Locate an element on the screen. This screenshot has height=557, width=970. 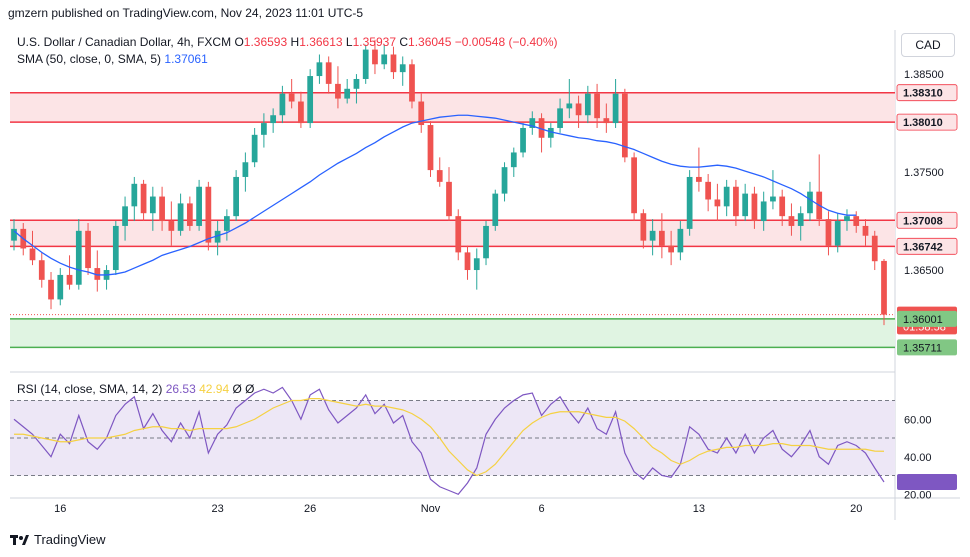
tradingview-brand: TradingView is located at coordinates (70, 539).